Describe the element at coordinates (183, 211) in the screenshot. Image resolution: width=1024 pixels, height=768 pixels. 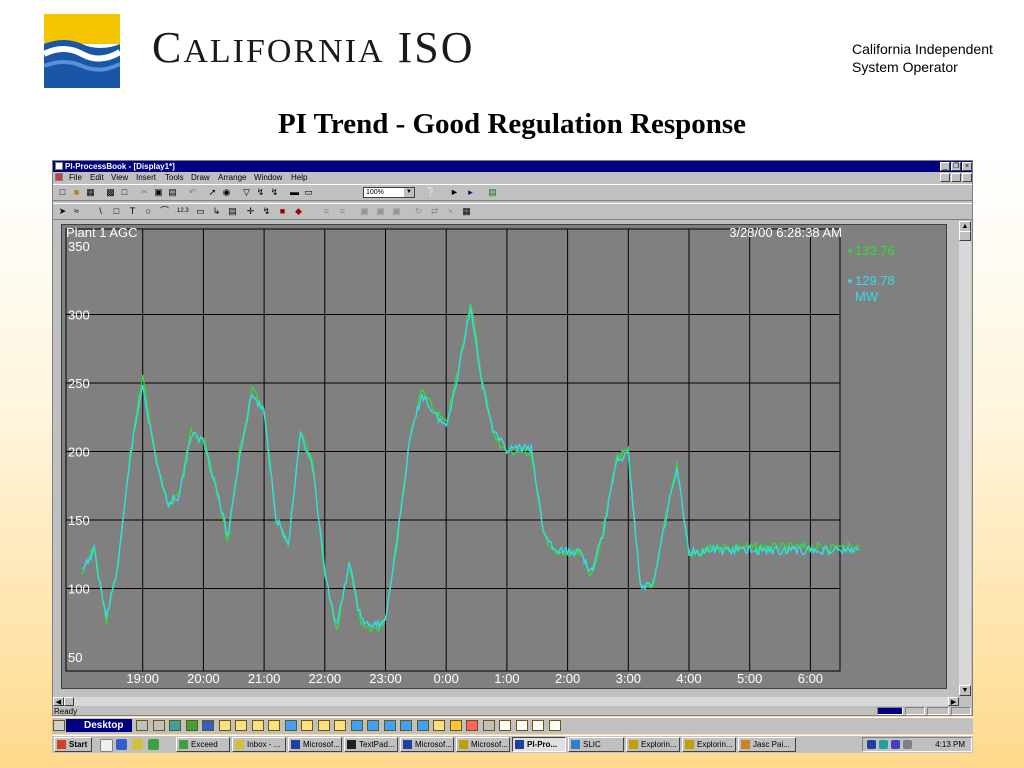
I see `value-icon: 12.3` at that location.